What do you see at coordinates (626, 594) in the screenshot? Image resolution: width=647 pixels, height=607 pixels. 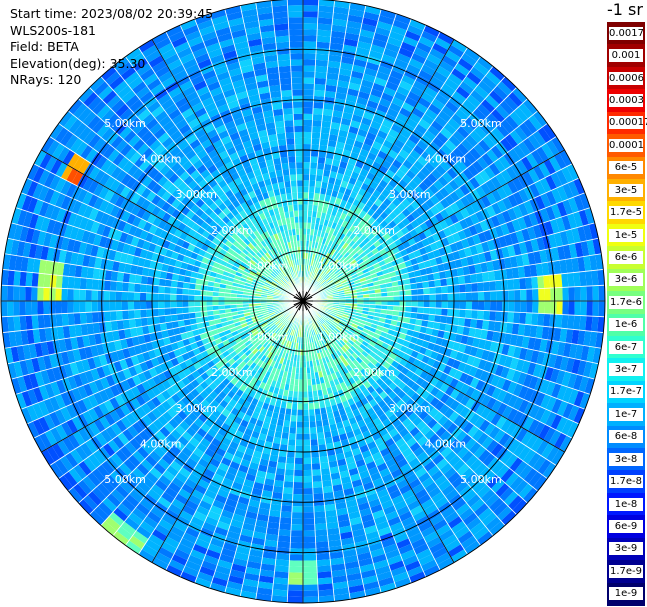 I see `colorbar-tick-label: 1e-9` at bounding box center [626, 594].